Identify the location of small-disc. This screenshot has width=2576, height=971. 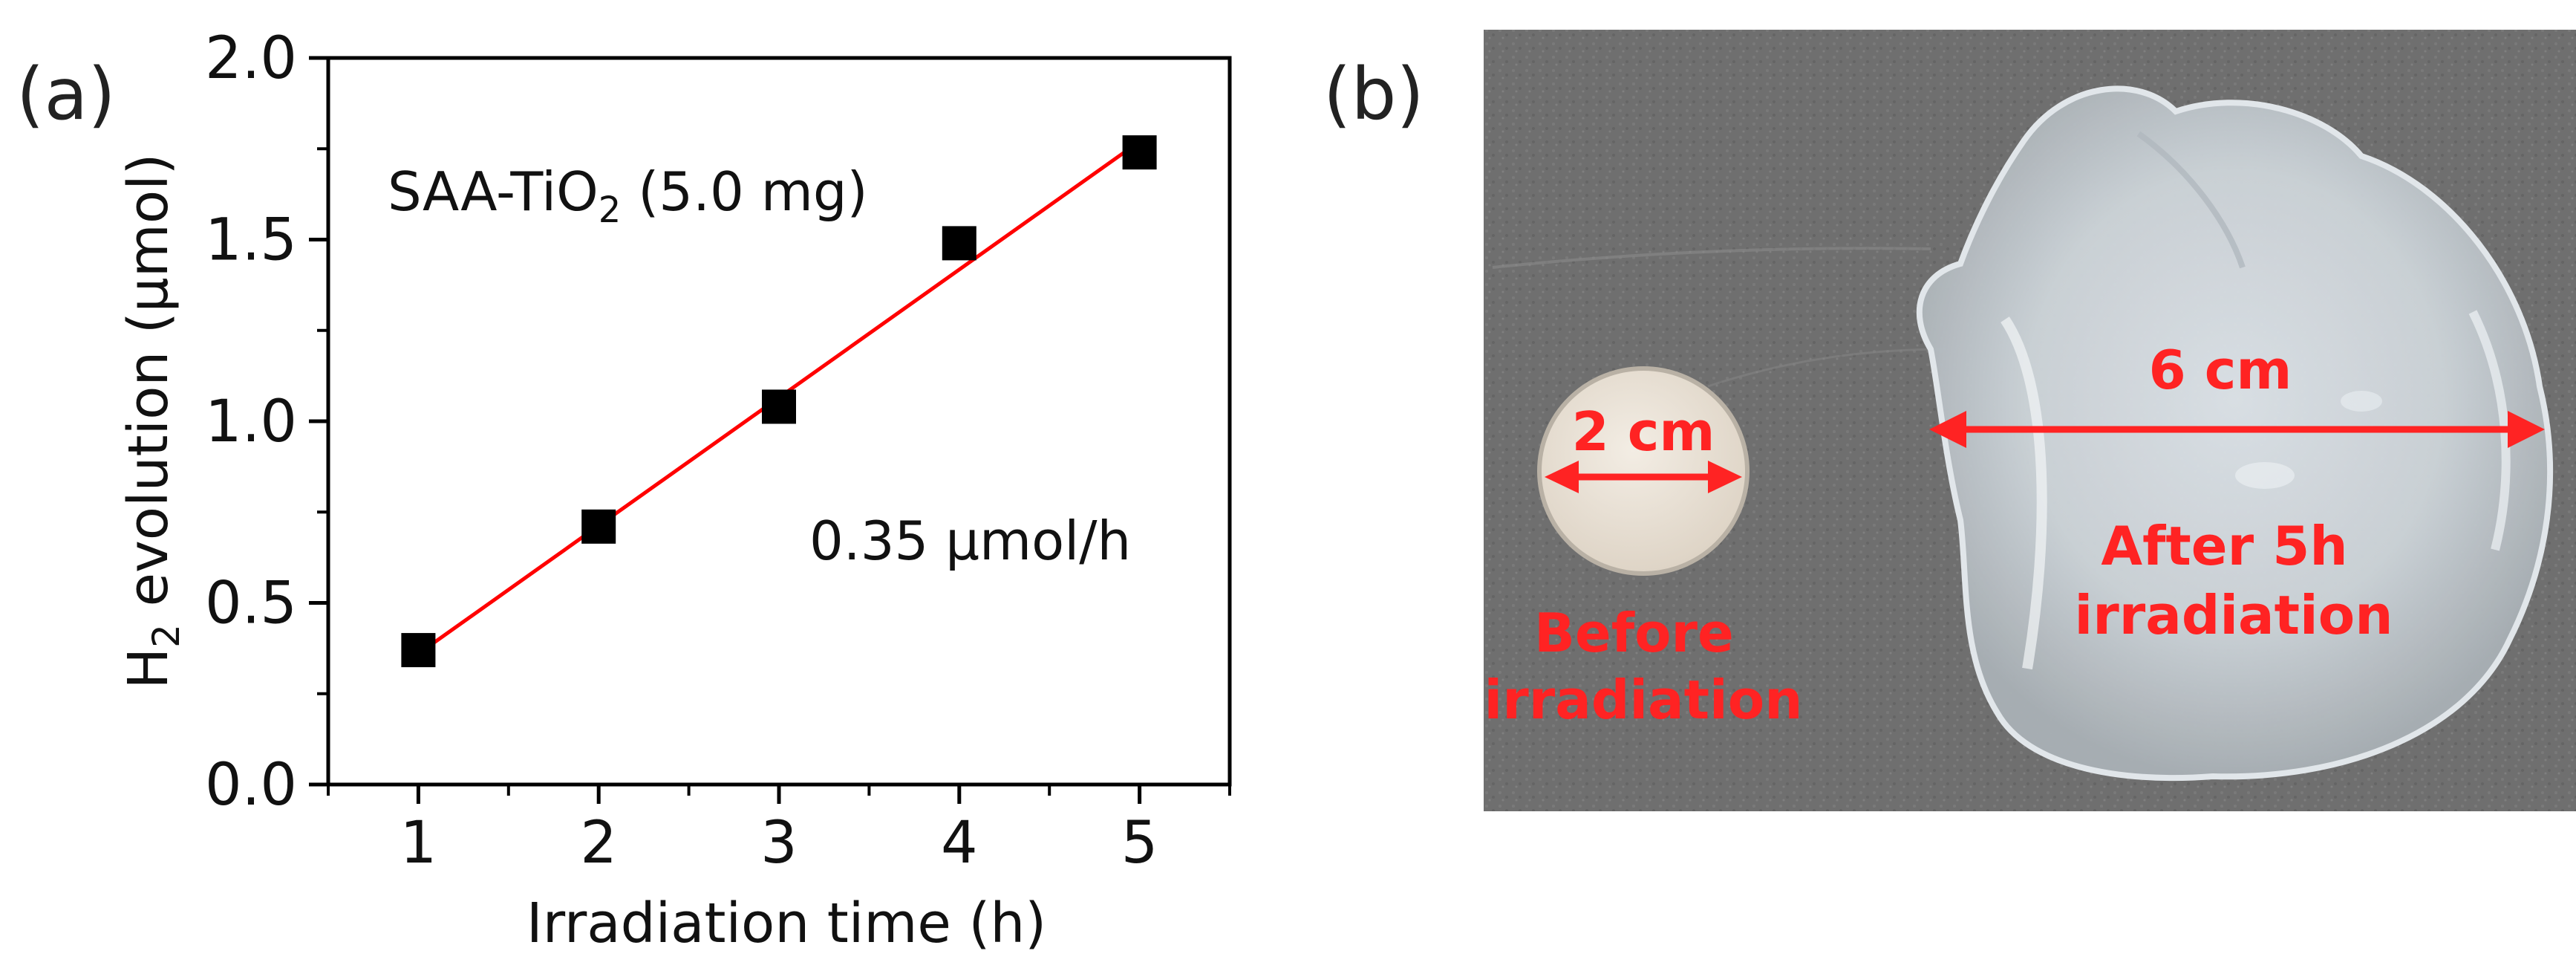
(1643, 471).